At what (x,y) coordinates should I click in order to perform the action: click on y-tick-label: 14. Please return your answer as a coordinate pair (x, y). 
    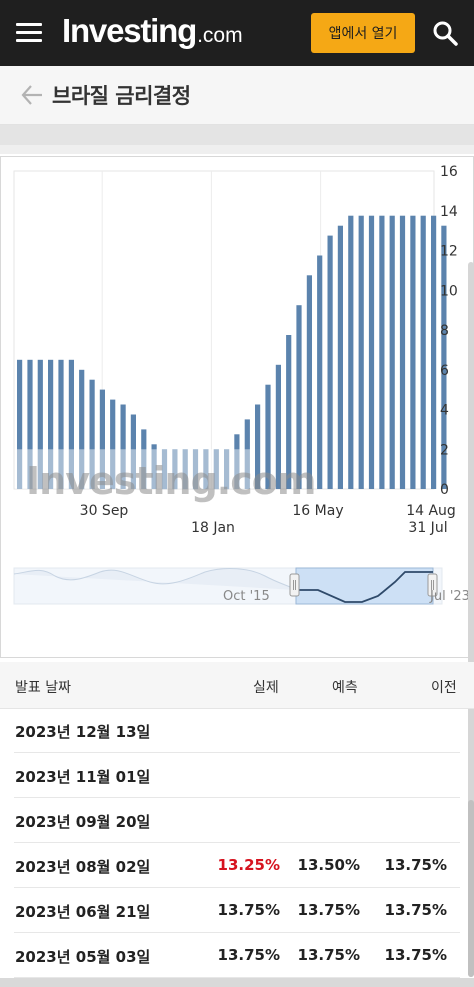
    Looking at the image, I should click on (449, 212).